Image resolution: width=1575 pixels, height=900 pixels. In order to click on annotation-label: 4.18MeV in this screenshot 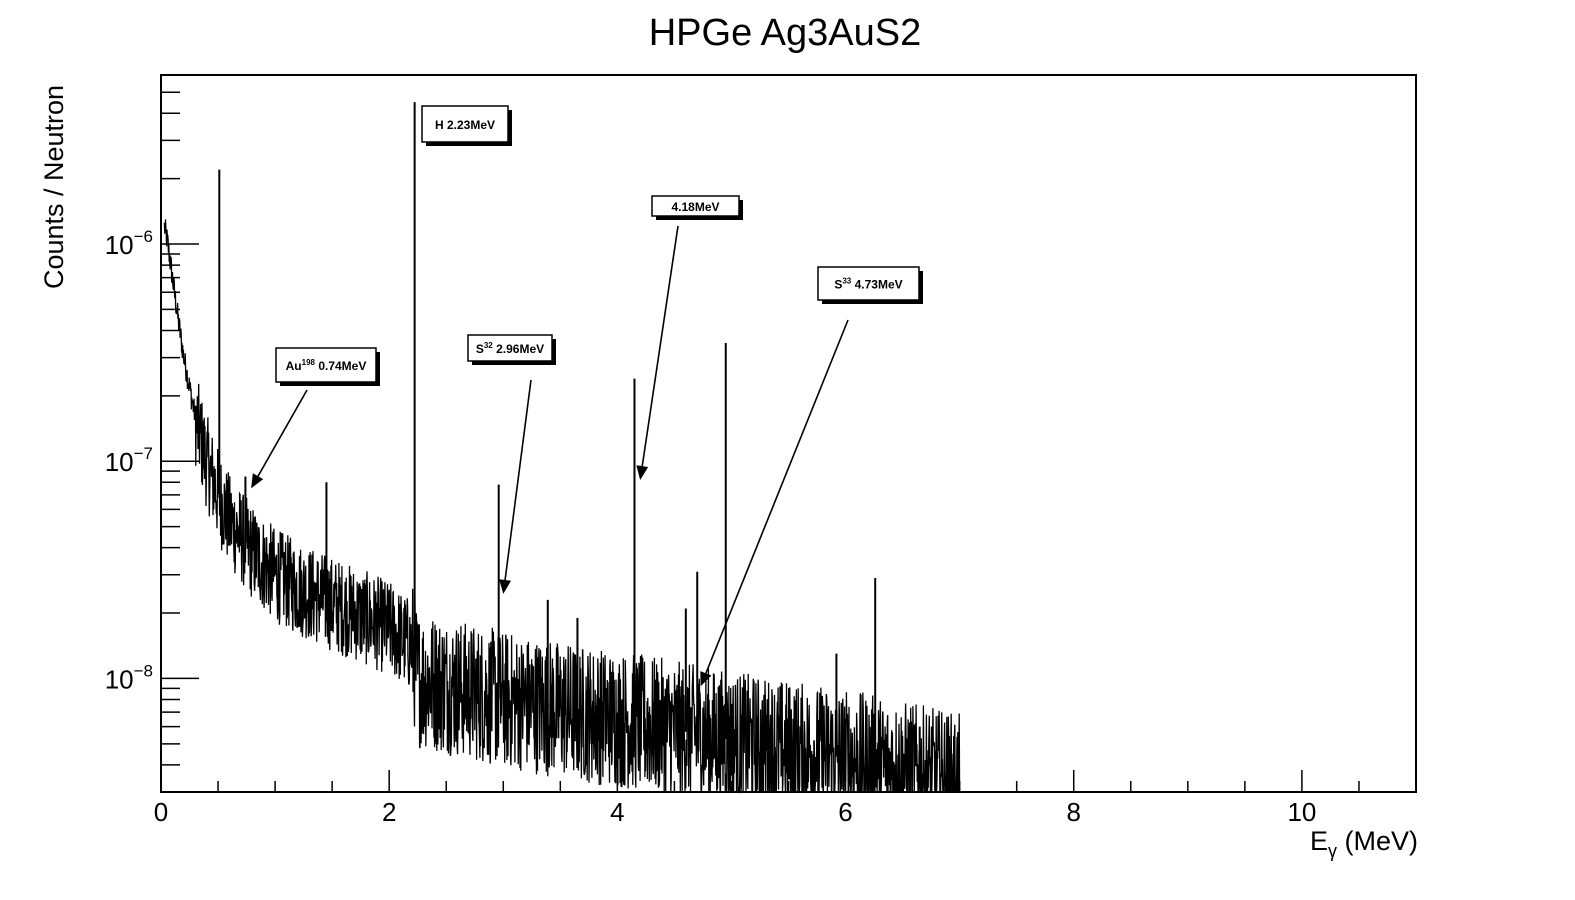, I will do `click(689, 337)`.